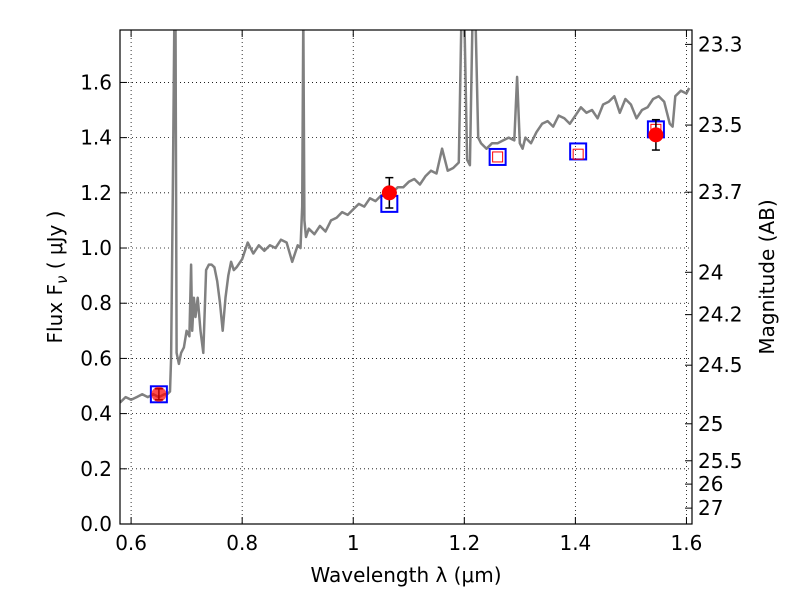 The width and height of the screenshot is (800, 600). I want to click on y-tick-label: 0.8, so click(96, 303).